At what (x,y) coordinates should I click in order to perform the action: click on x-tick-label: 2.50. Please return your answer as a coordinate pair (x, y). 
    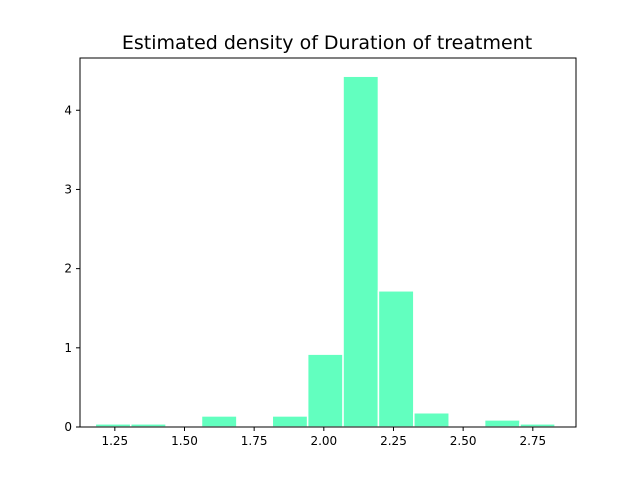
    Looking at the image, I should click on (463, 441).